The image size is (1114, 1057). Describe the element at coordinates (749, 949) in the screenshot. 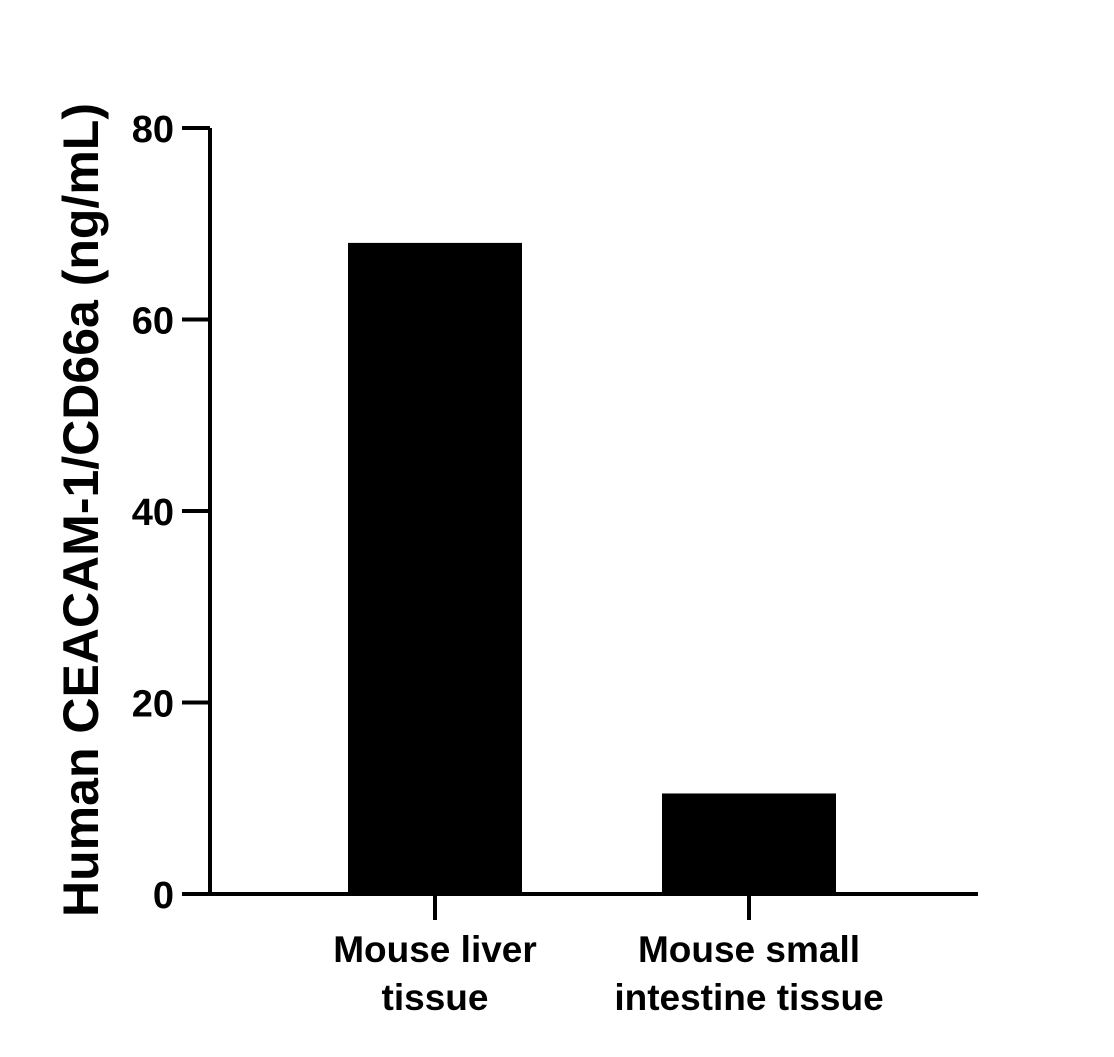

I see `x-category-label-2-line-1: Mouse small` at that location.